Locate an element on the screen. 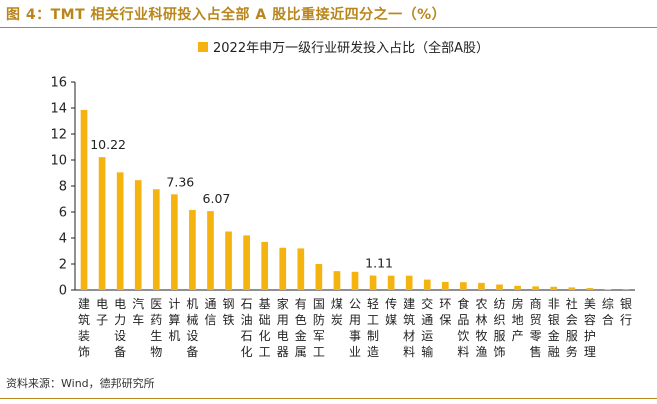 This screenshot has height=404, width=657. data-label: 10.22 is located at coordinates (108, 144).